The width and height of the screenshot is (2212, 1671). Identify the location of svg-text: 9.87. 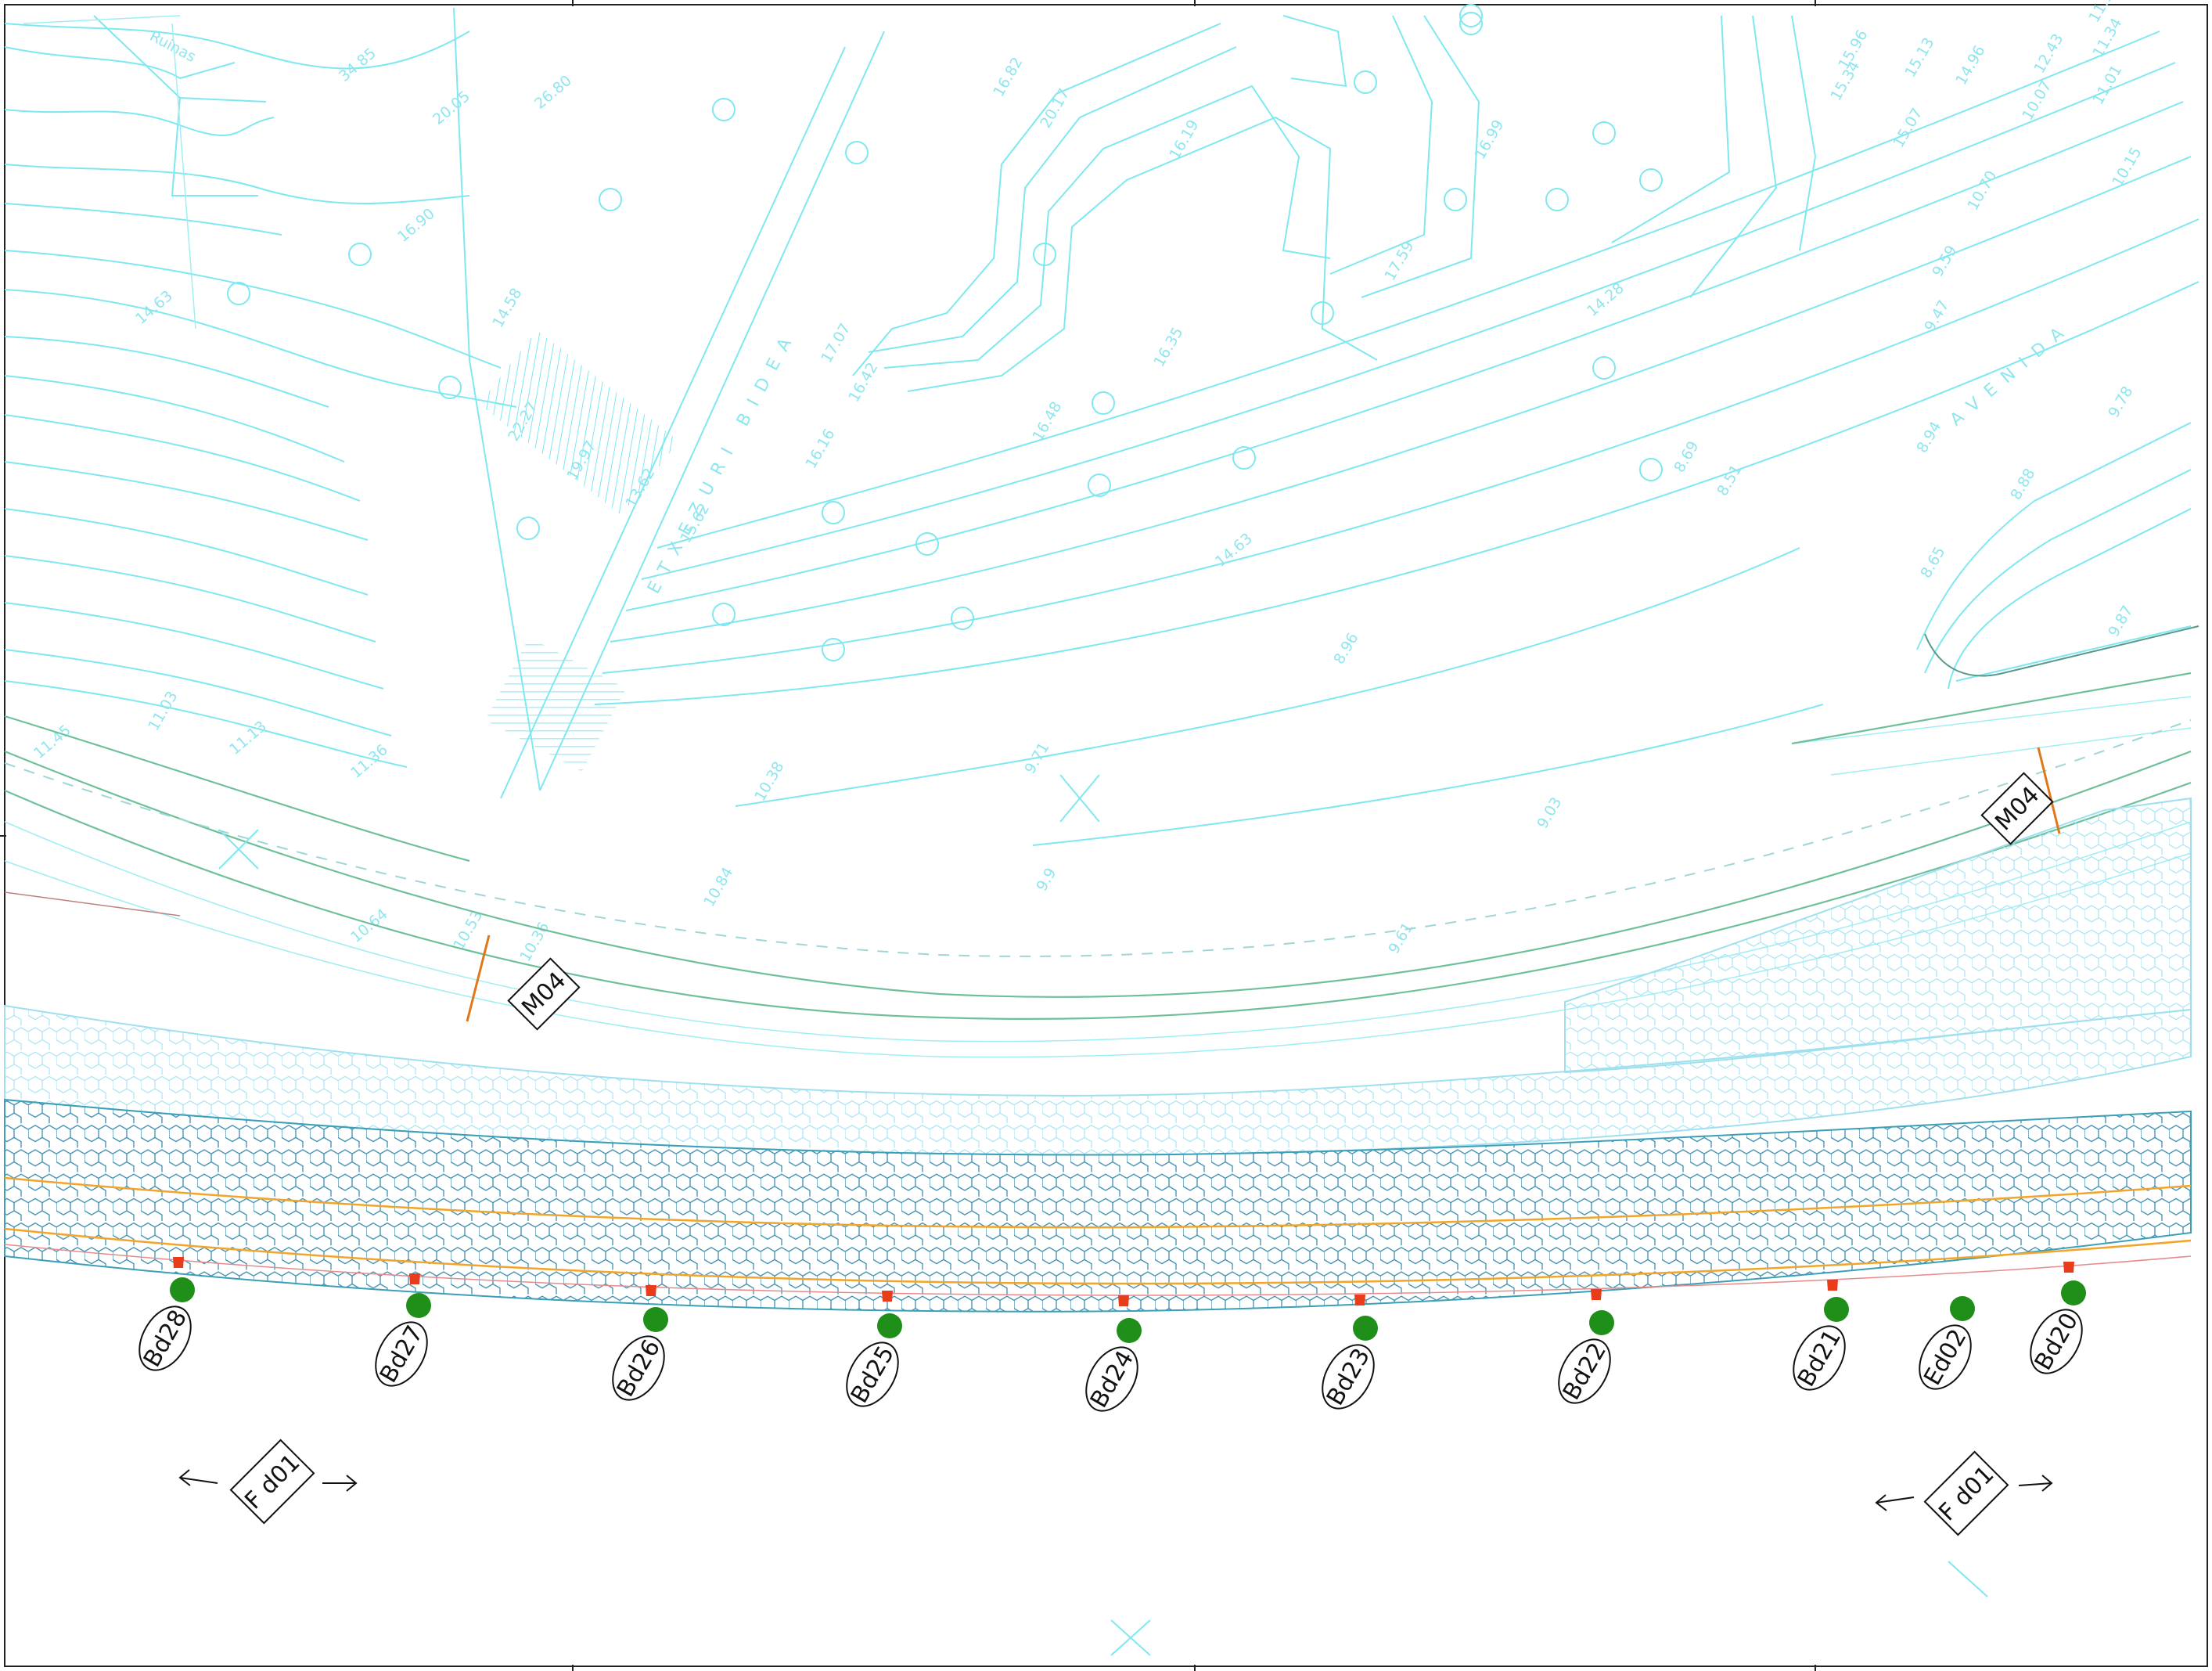
(2120, 621).